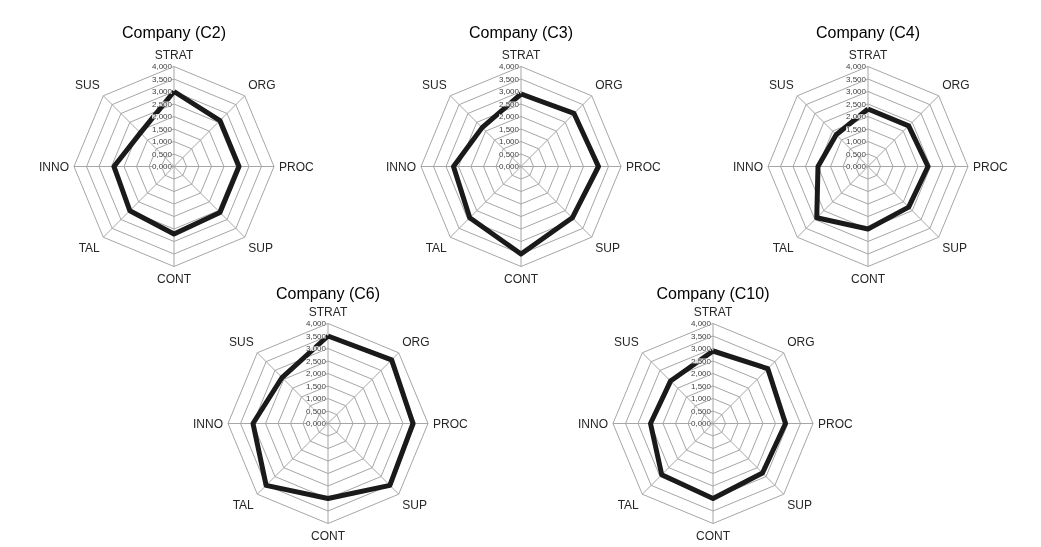 This screenshot has height=547, width=1041. What do you see at coordinates (174, 32) in the screenshot?
I see `chart-title: Company (C2)` at bounding box center [174, 32].